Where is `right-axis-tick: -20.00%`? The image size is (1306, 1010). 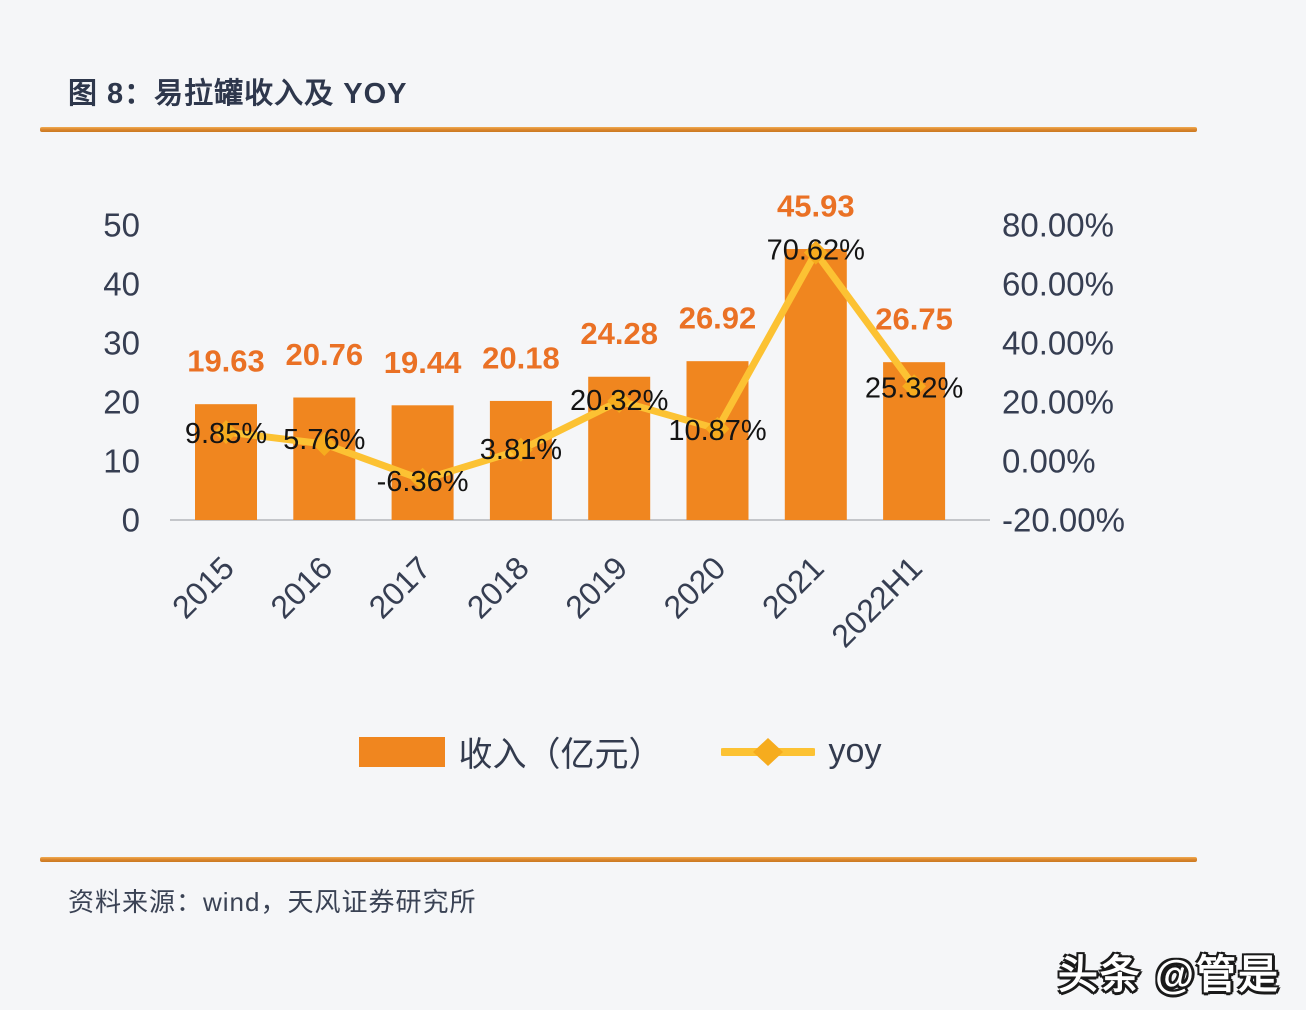
right-axis-tick: -20.00% is located at coordinates (1063, 520).